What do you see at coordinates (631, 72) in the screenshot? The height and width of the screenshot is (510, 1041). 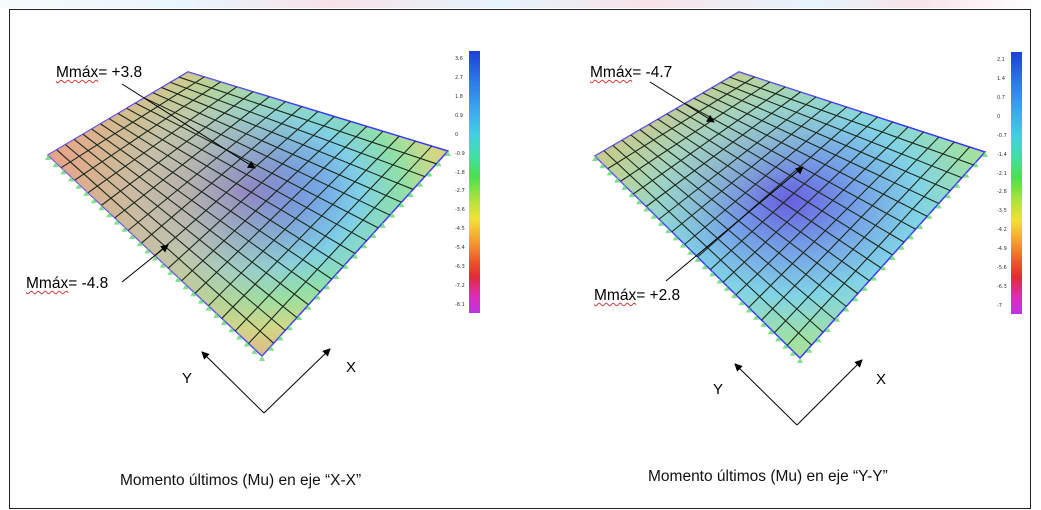 I see `label-mmax-top-right: Mmáx= -4.7` at bounding box center [631, 72].